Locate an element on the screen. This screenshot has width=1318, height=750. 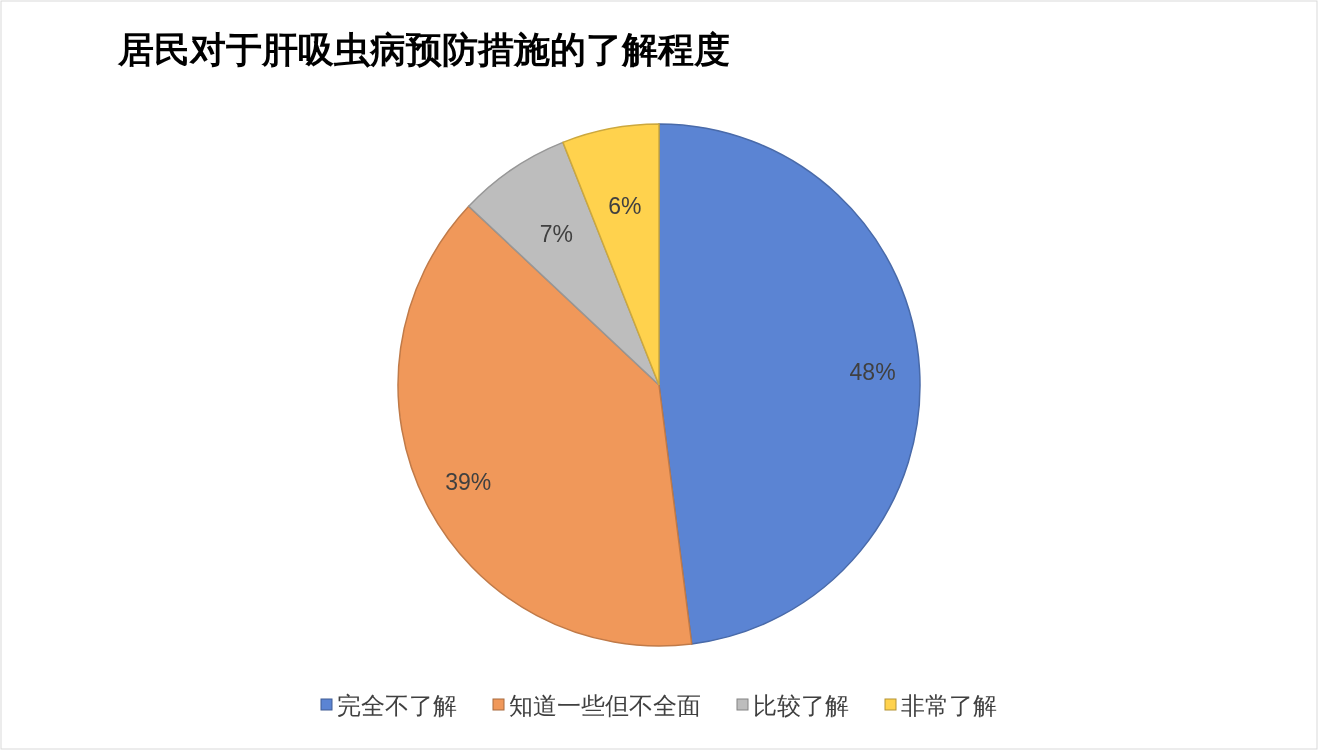
legend-label: 比较了解 is located at coordinates (801, 705).